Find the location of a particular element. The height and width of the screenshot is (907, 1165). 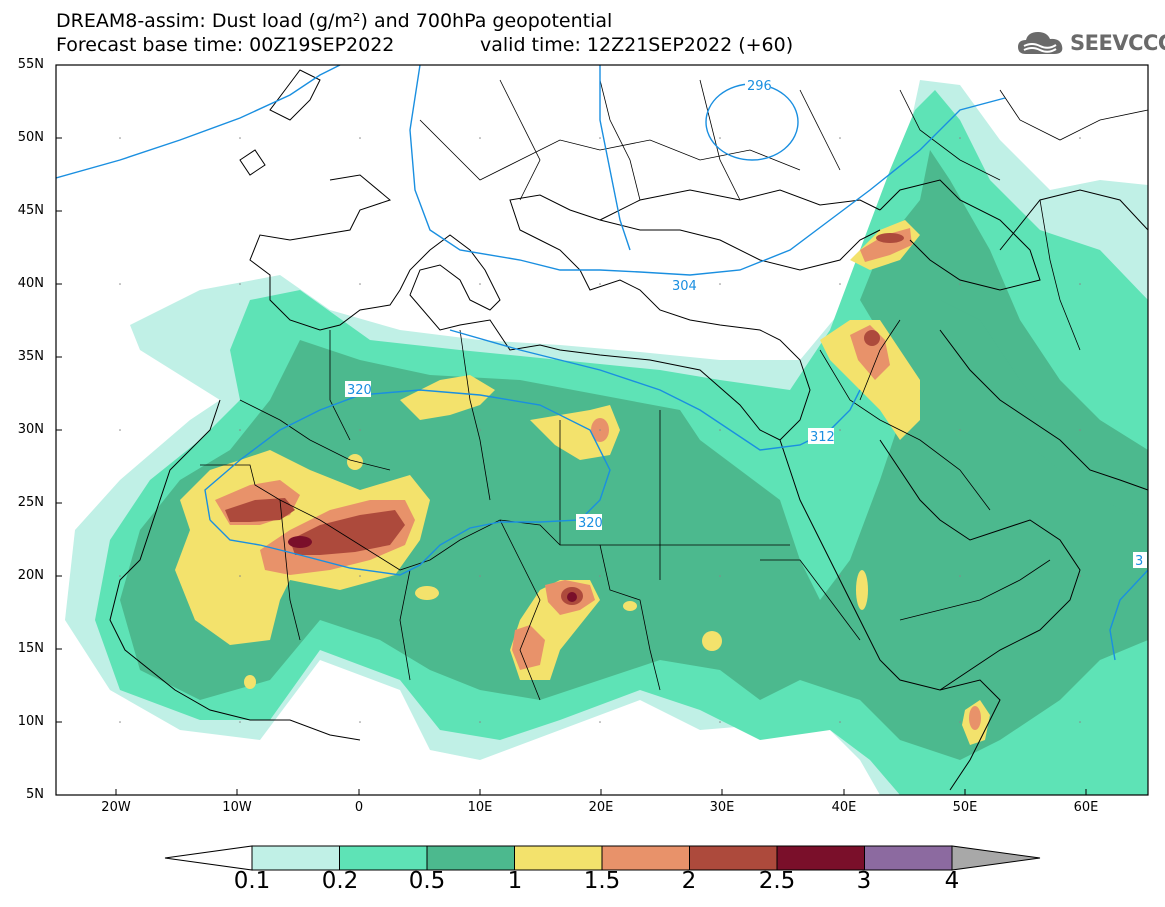

lat-label-15n: 15N is located at coordinates (30, 648).